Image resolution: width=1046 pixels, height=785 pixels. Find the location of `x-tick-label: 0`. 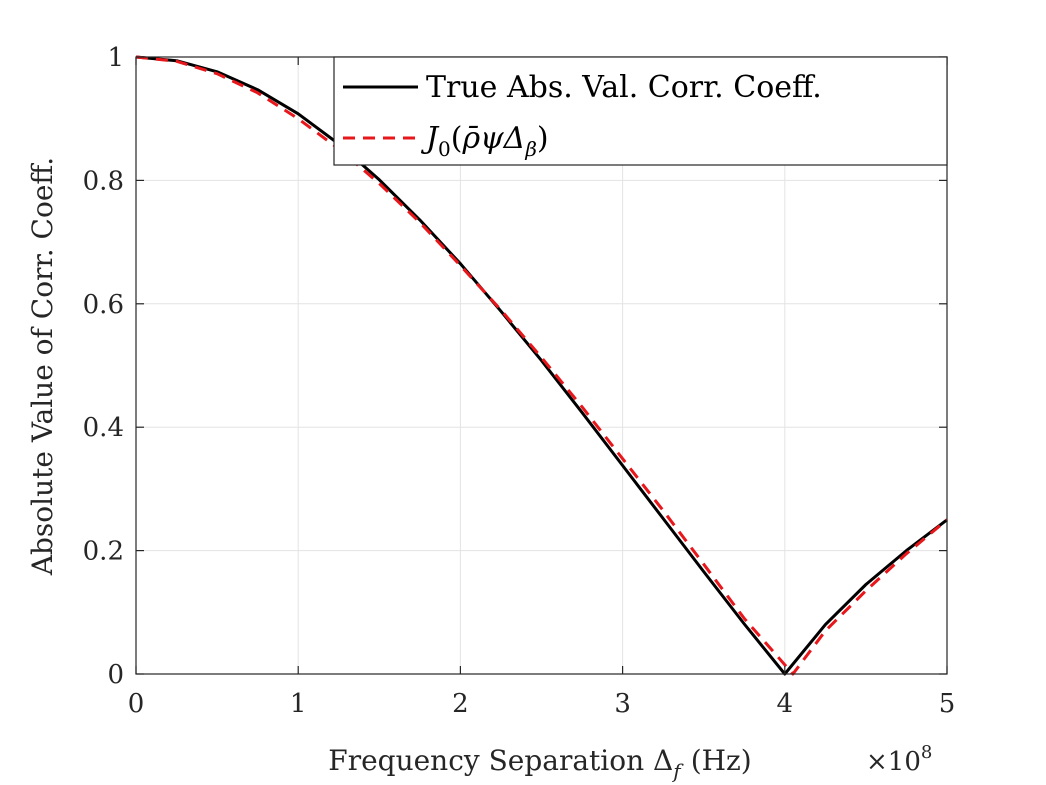

x-tick-label: 0 is located at coordinates (136, 704).